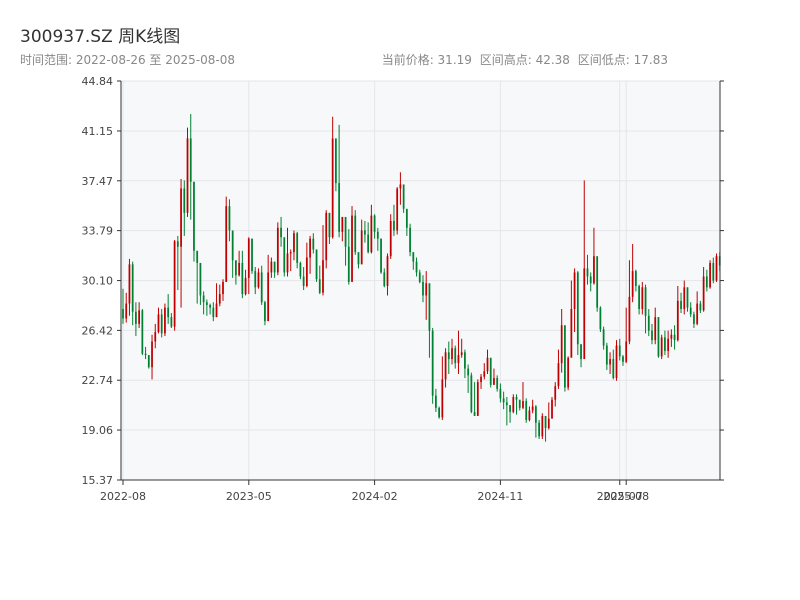 The width and height of the screenshot is (800, 600). I want to click on date-range-text: 时间范围: 2022-08-26 至 2025-08-08, so click(127, 60).